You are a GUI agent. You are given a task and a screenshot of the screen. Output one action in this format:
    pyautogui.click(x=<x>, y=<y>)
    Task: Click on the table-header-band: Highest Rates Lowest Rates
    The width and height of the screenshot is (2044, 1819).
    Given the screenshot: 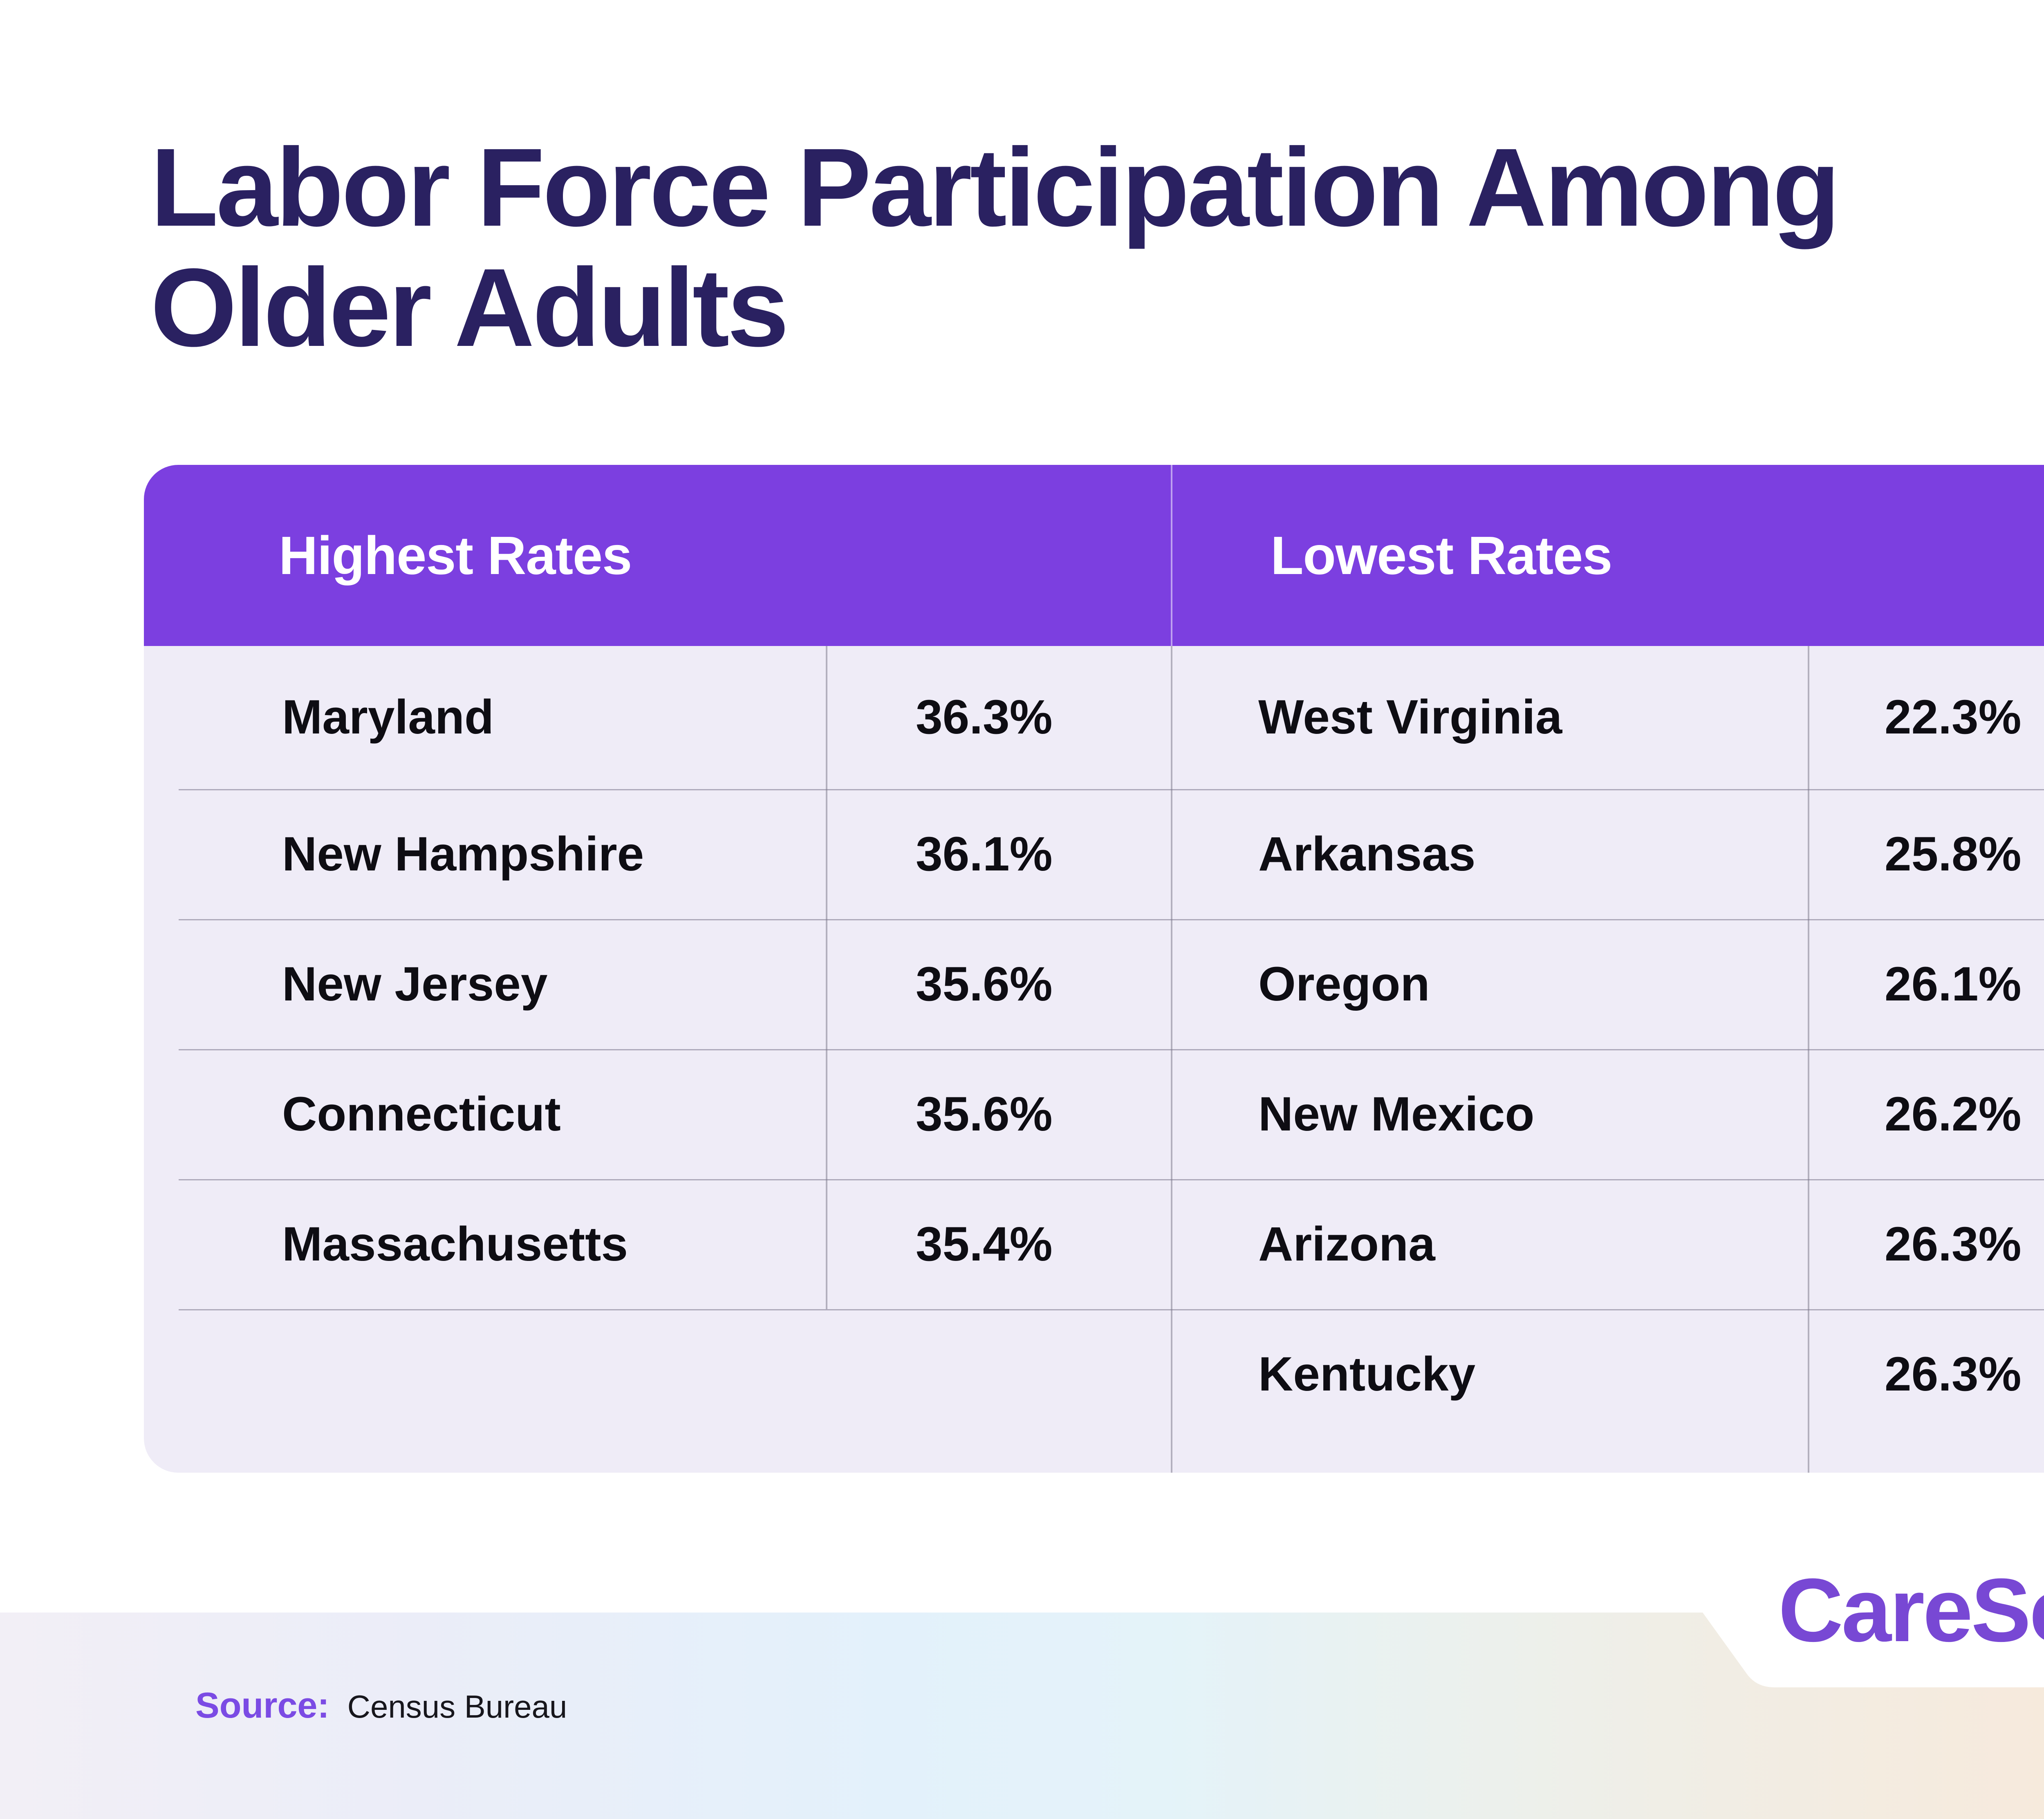 What is the action you would take?
    pyautogui.click(x=1094, y=555)
    